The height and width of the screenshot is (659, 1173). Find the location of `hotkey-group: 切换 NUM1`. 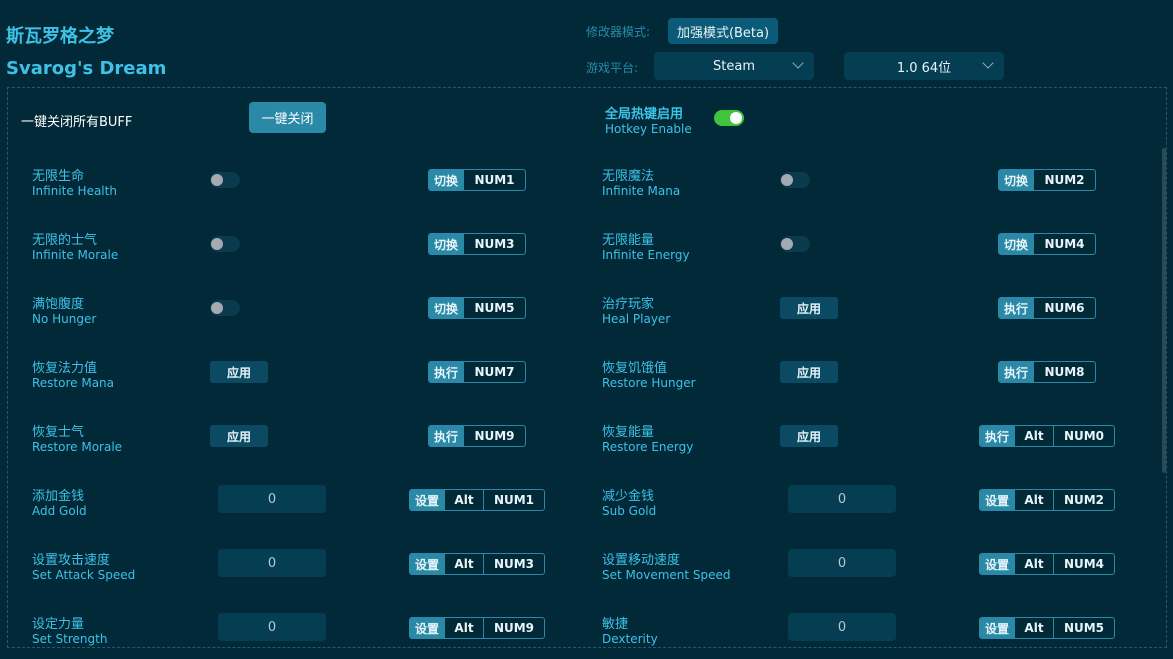

hotkey-group: 切换 NUM1 is located at coordinates (477, 180).